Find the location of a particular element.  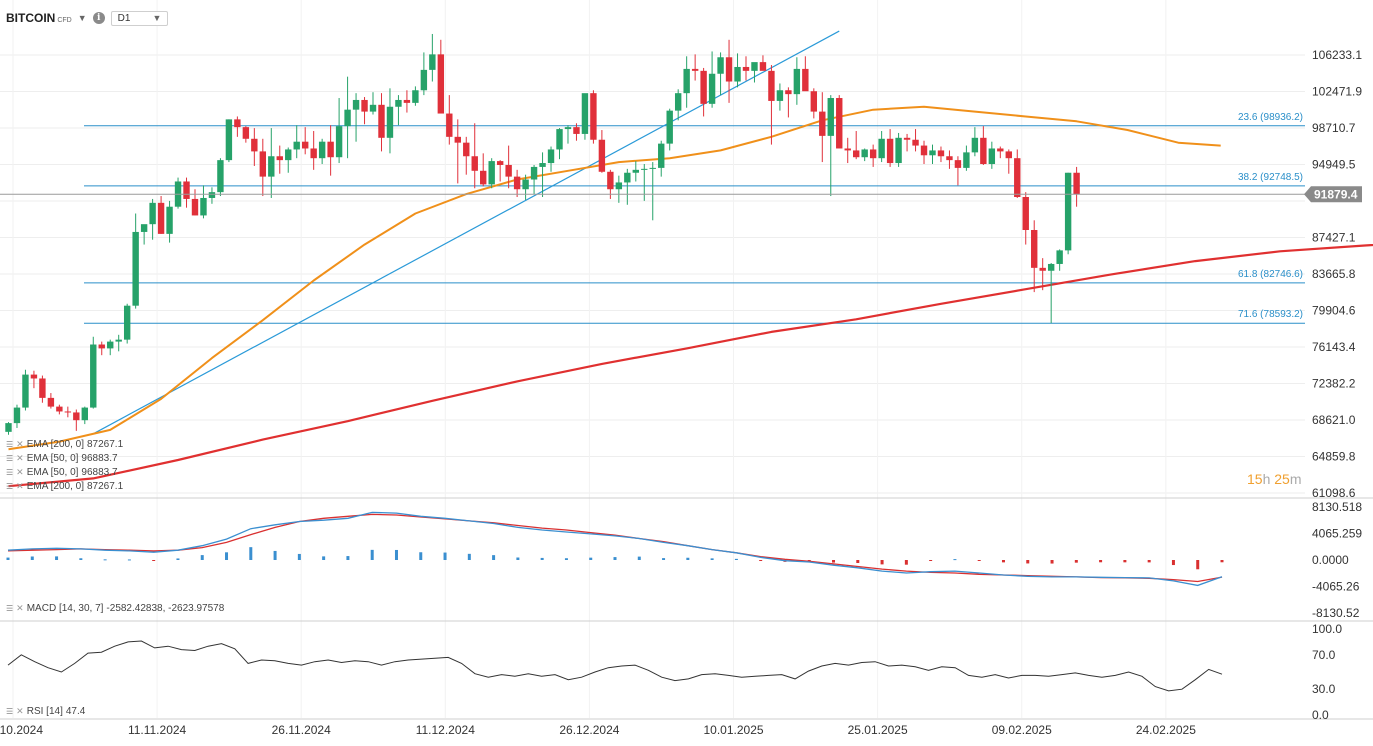

macd-tick-label: 8130.518 is located at coordinates (1337, 507).